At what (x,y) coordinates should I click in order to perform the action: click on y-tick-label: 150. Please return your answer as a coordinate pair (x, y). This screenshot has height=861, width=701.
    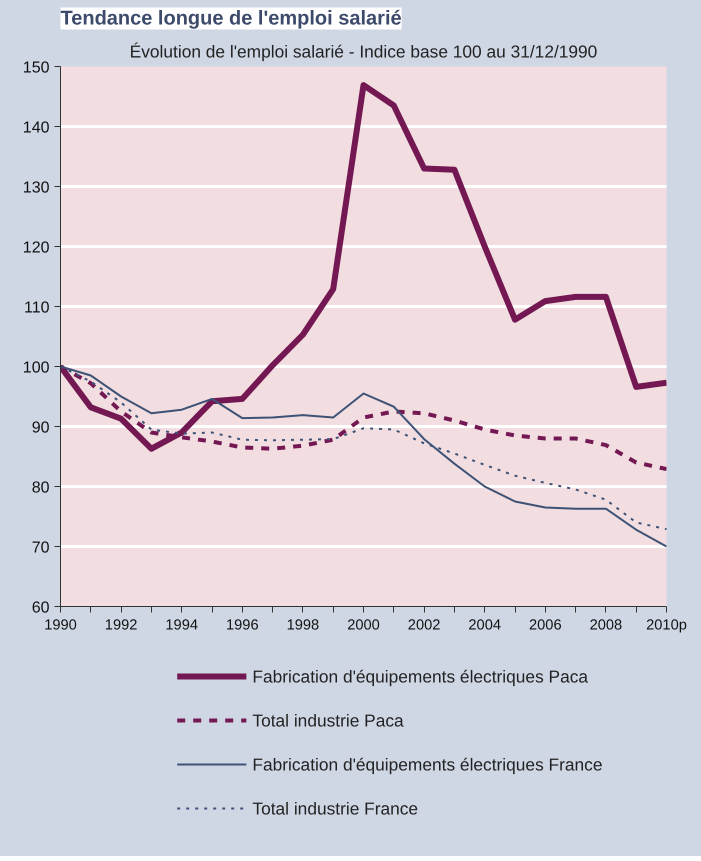
    Looking at the image, I should click on (36, 68).